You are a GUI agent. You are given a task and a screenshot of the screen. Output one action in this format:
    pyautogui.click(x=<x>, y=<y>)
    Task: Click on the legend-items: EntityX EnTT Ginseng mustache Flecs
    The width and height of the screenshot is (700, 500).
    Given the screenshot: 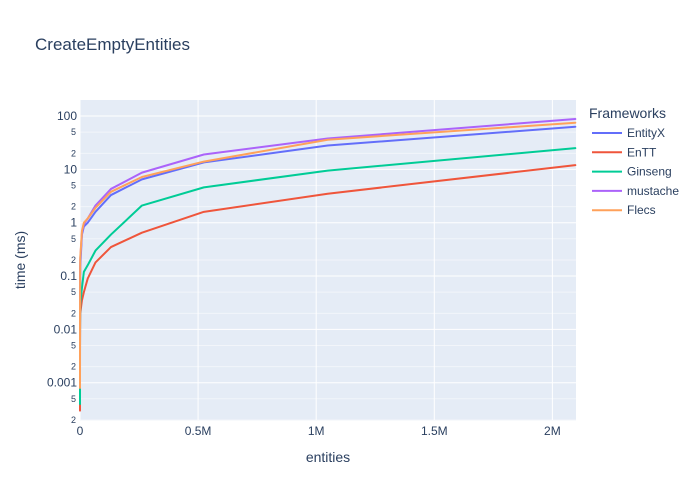 What is the action you would take?
    pyautogui.click(x=635, y=171)
    